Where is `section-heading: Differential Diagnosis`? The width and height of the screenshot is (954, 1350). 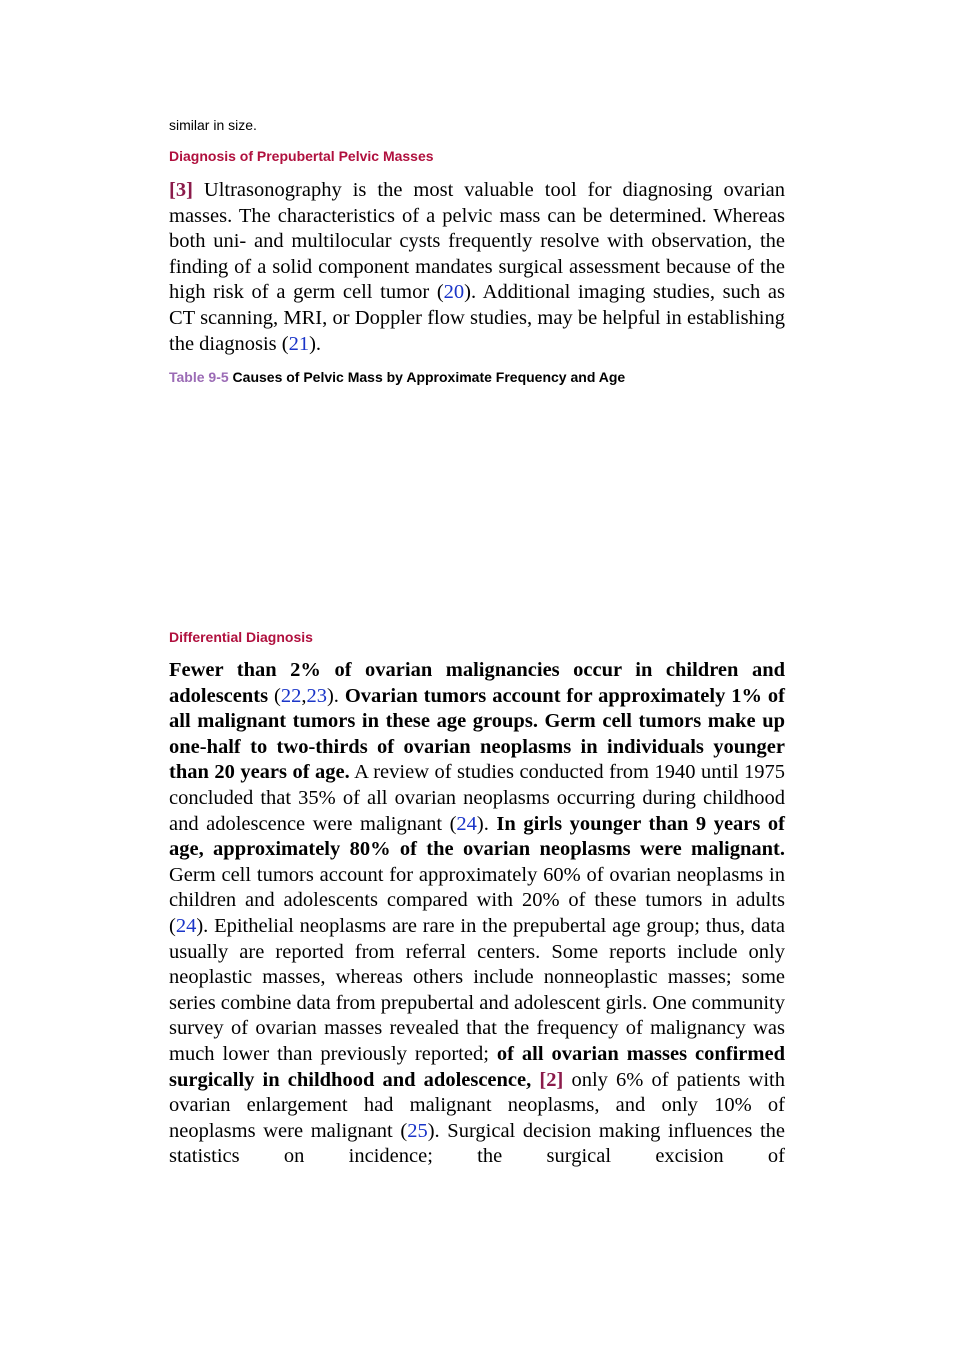
section-heading: Differential Diagnosis is located at coordinates (241, 637).